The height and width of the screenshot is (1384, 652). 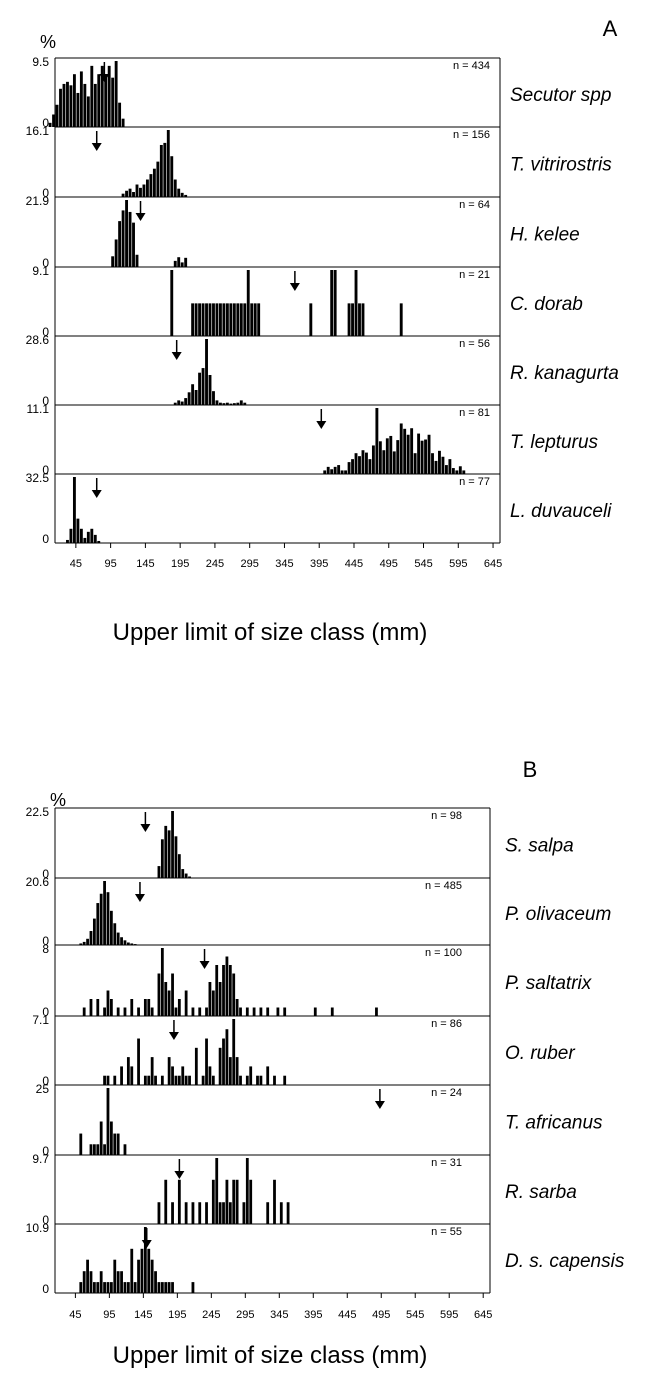 I want to click on subplot-t-africanus: 25 0 n = 24 T. africanus, so click(x=319, y=1120).